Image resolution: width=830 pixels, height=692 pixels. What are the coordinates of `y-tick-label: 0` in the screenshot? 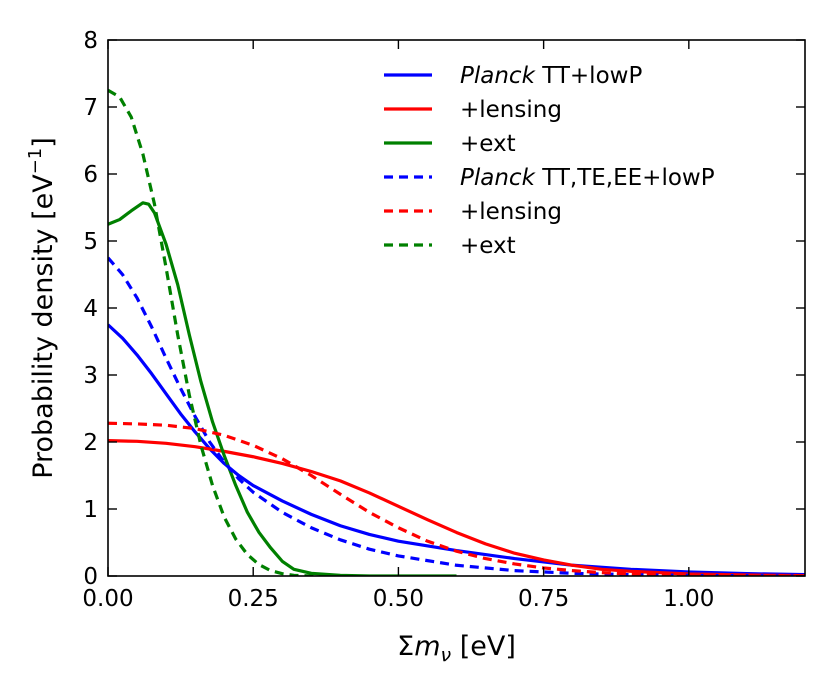 It's located at (90, 577).